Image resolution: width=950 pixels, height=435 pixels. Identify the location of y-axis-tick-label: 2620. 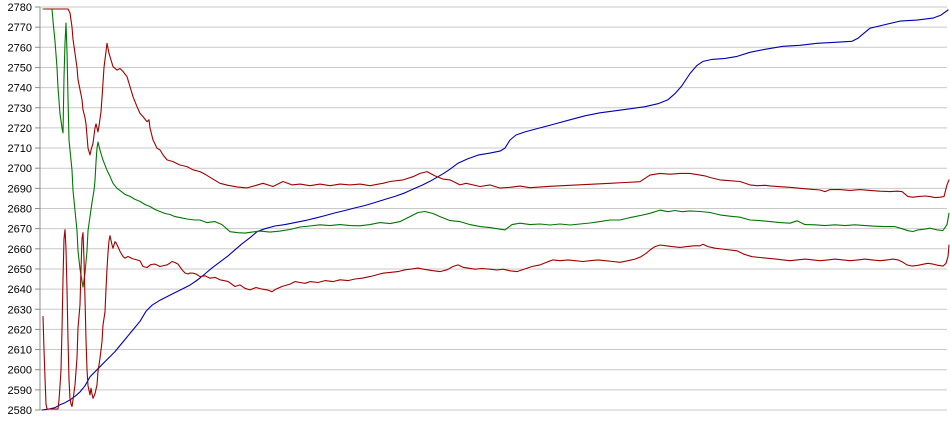
(20, 330).